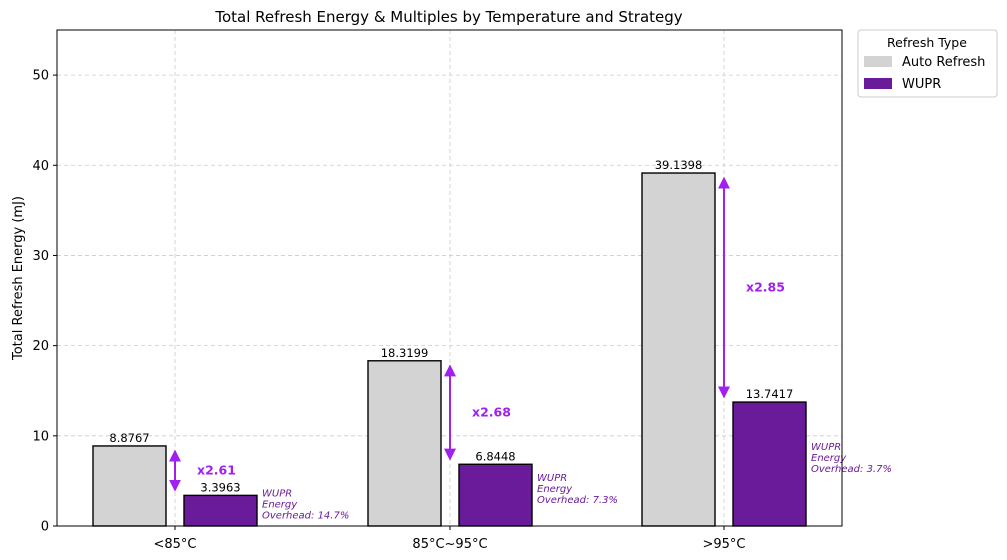 Image resolution: width=1007 pixels, height=560 pixels. What do you see at coordinates (40, 346) in the screenshot?
I see `y-tick-label-2: 20` at bounding box center [40, 346].